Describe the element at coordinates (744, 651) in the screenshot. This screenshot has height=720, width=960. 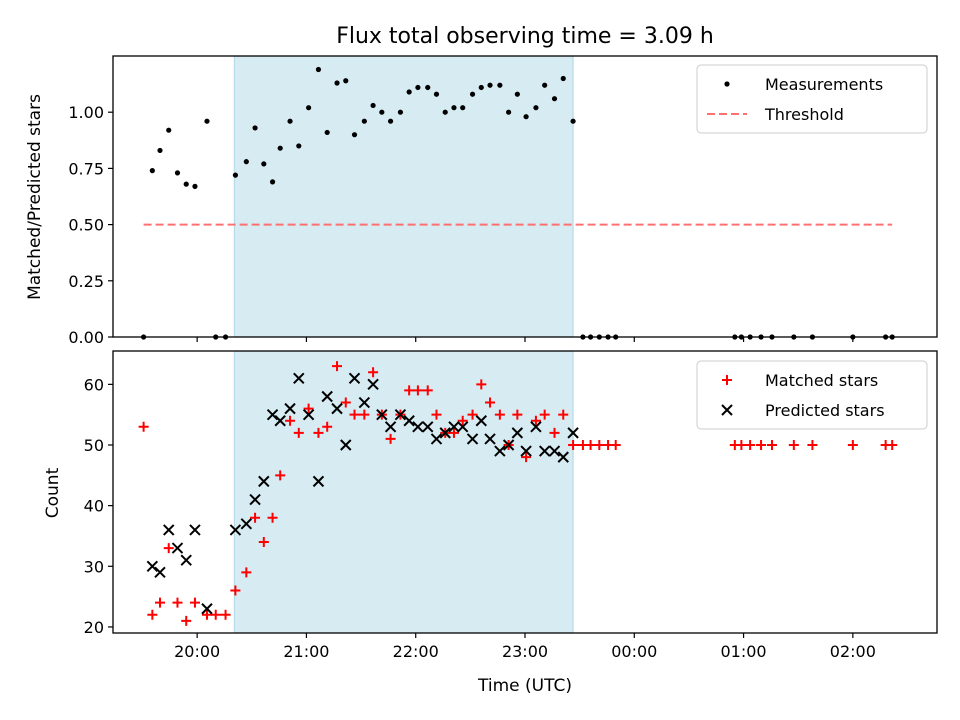
I see `x-tick-label: 01:00` at that location.